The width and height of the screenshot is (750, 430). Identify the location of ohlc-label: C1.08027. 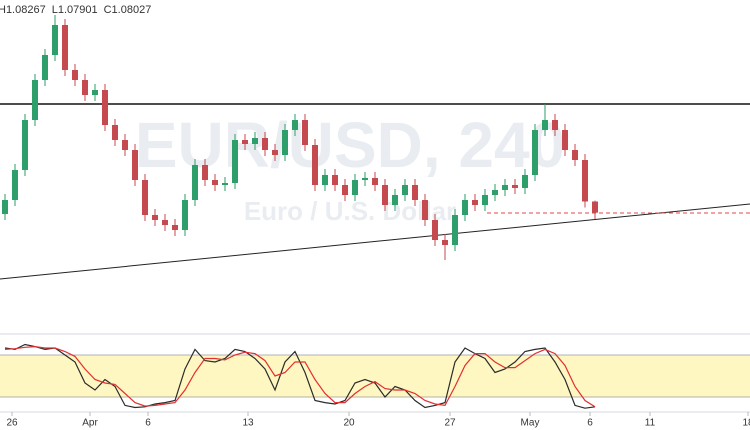
(128, 10).